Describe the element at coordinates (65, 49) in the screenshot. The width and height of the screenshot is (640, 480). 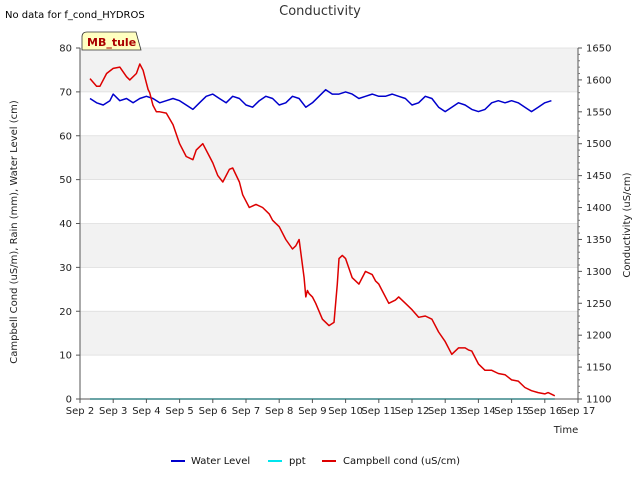
I see `y-left-tick-label: 80` at that location.